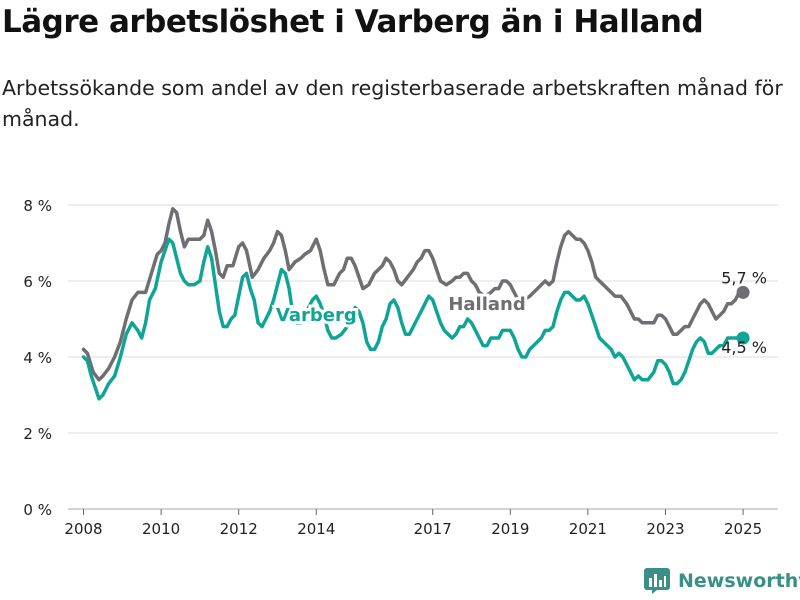 The image size is (800, 600). I want to click on x-tick-label: 2025, so click(743, 529).